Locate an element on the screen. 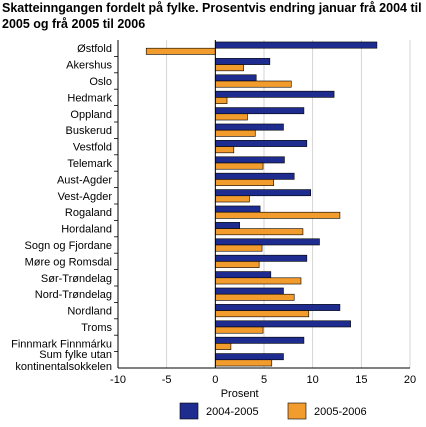 The width and height of the screenshot is (426, 427). category-label: Aust-Agder is located at coordinates (84, 180).